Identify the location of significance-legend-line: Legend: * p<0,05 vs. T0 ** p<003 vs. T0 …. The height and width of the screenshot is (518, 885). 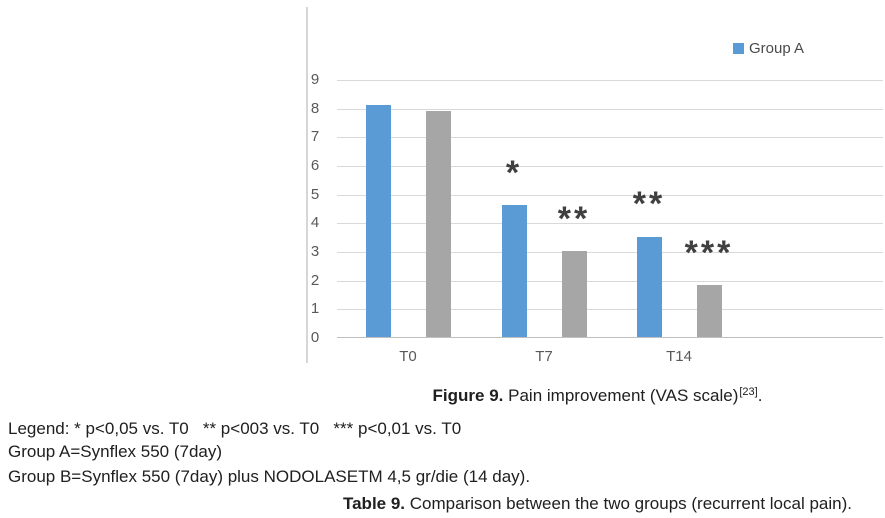
(235, 428).